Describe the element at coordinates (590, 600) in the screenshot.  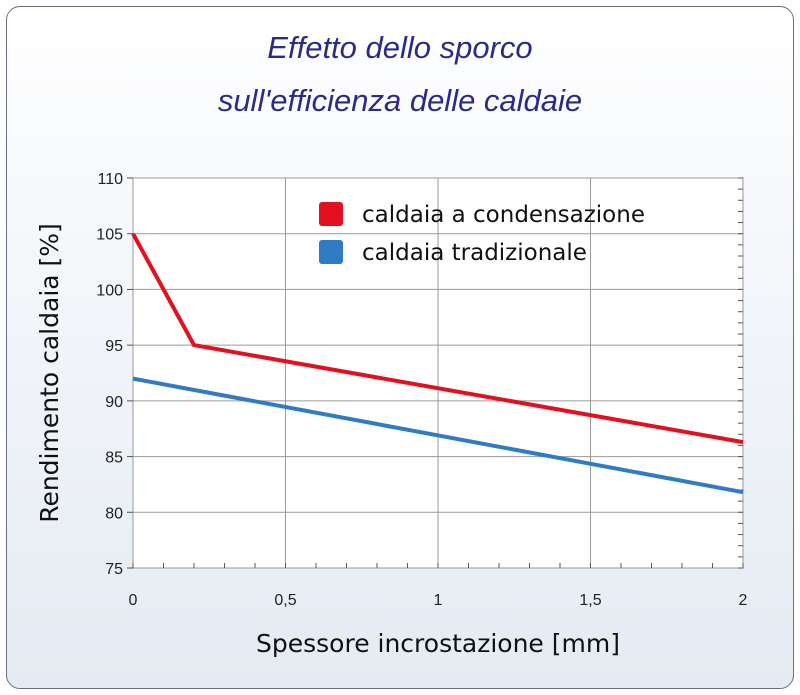
I see `x-tick-label: 1,5` at that location.